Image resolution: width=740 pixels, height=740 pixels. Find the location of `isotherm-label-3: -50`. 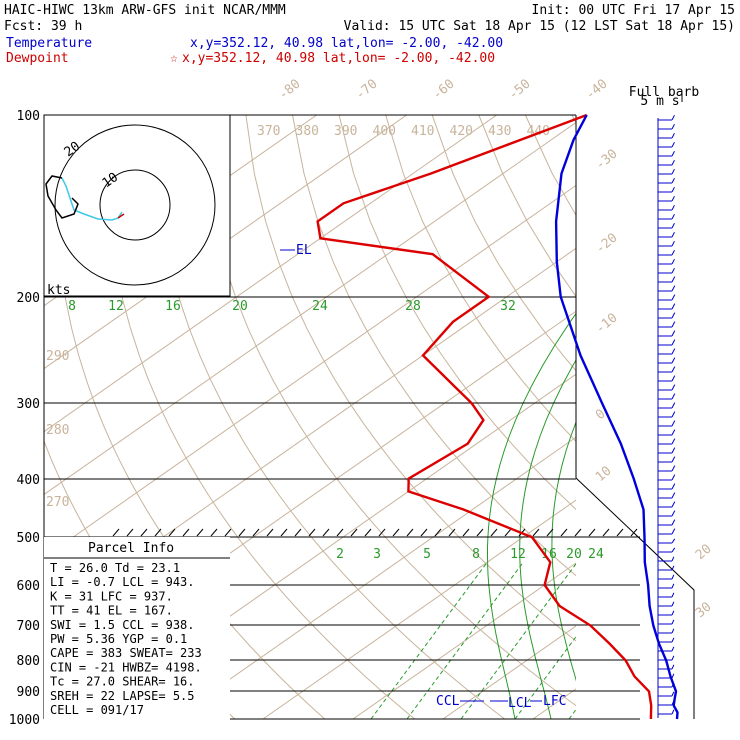

isotherm-label-3: -50 is located at coordinates (520, 89).